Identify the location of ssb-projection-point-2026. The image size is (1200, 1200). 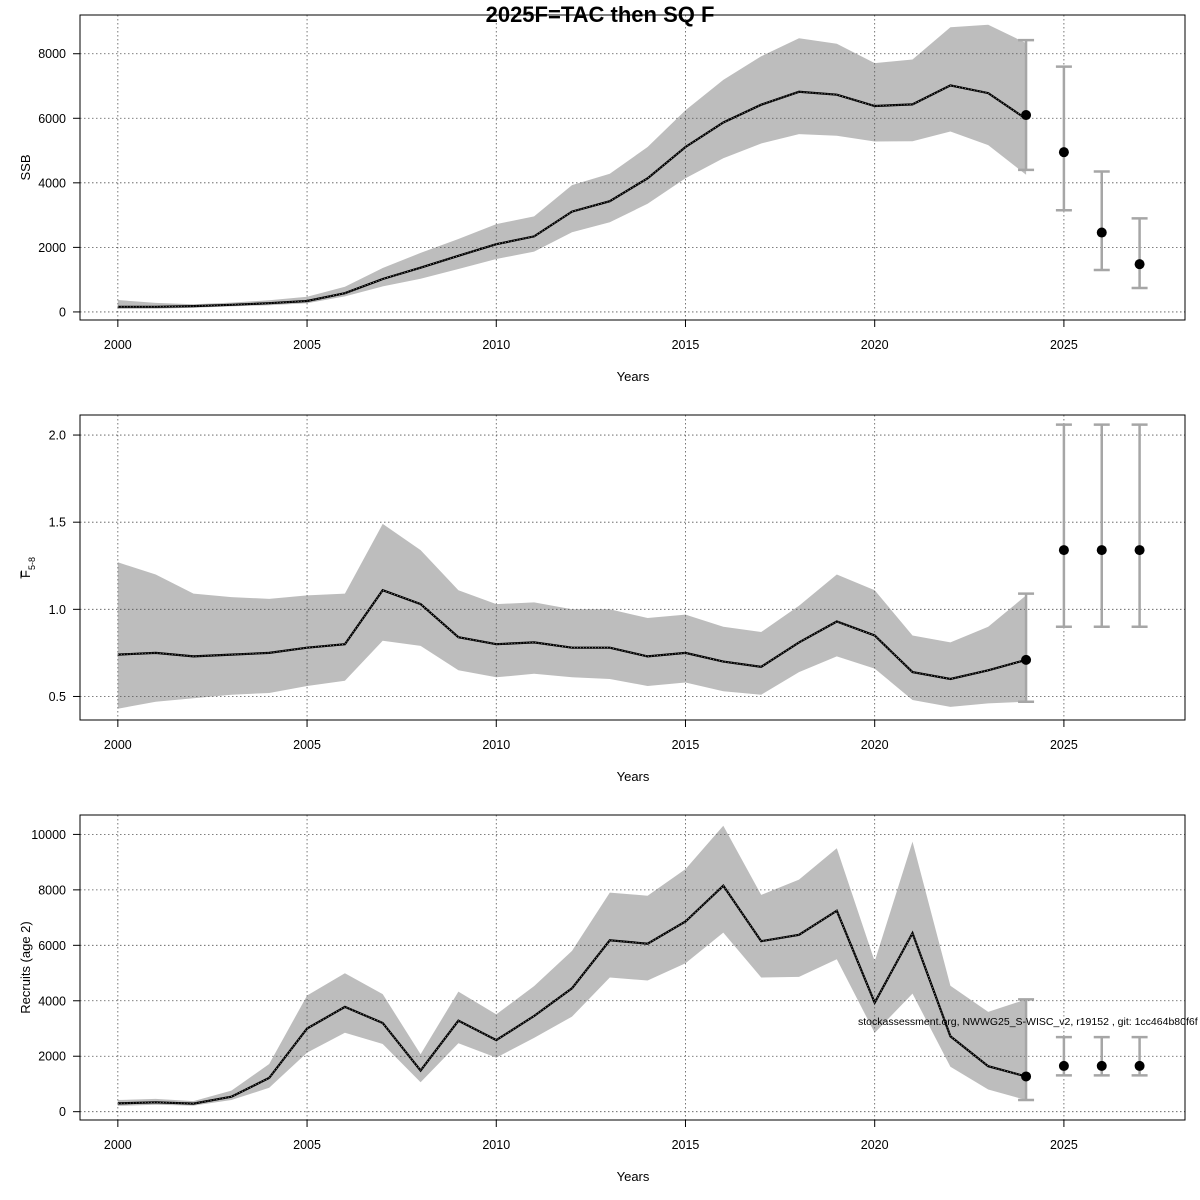
(1101, 232).